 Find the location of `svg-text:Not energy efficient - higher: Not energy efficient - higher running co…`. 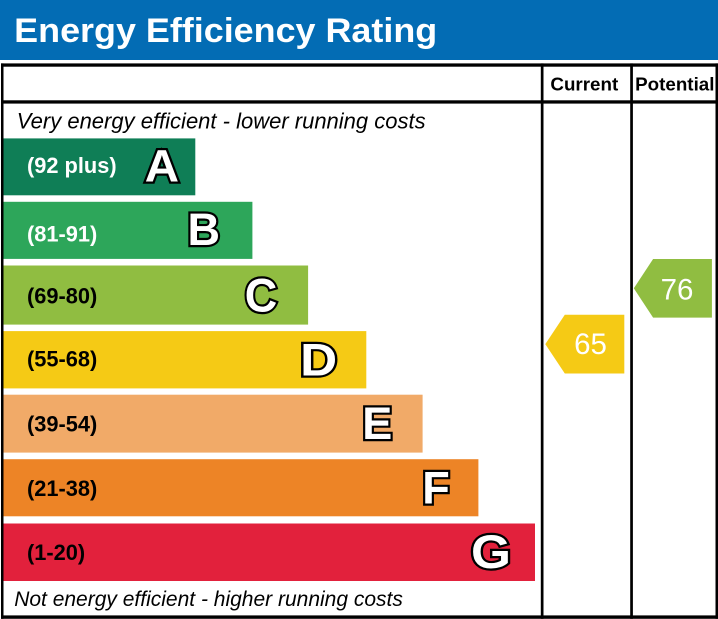

svg-text:Not energy efficient - higher: Not energy efficient - higher running co… is located at coordinates (208, 599).